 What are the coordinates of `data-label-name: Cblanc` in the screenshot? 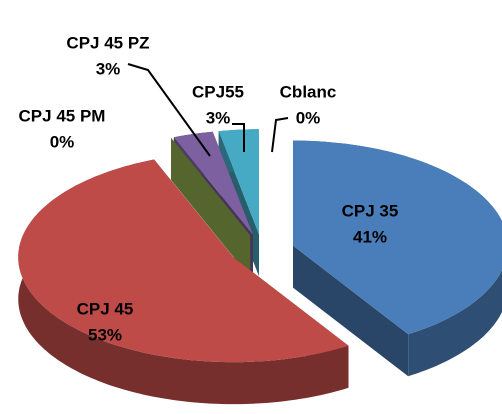 It's located at (308, 91).